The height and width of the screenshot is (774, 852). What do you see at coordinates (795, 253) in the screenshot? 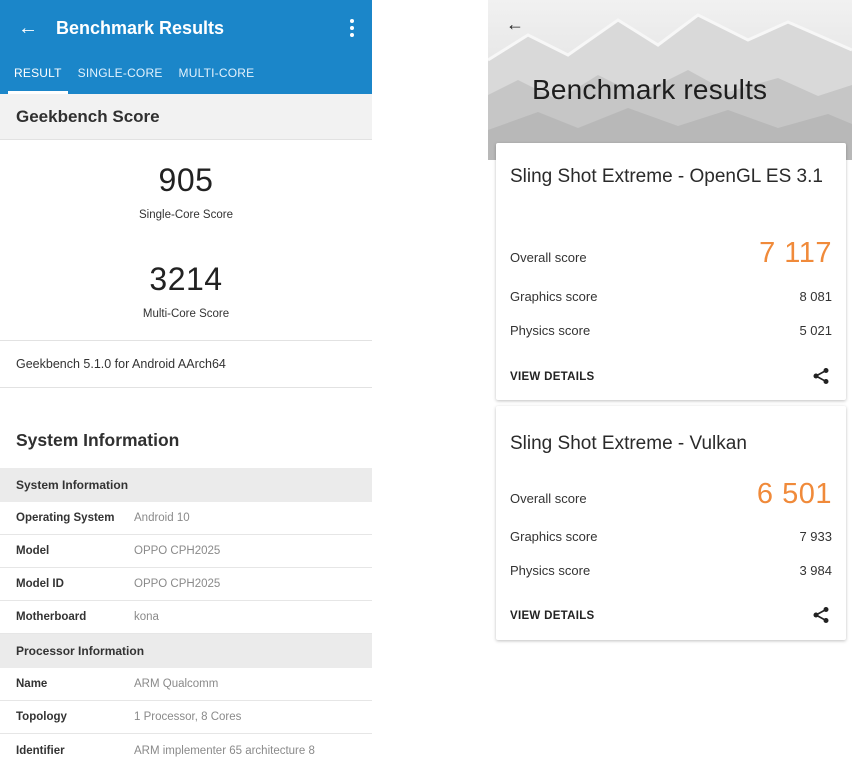
I see `overall-score-value: 7 117` at bounding box center [795, 253].